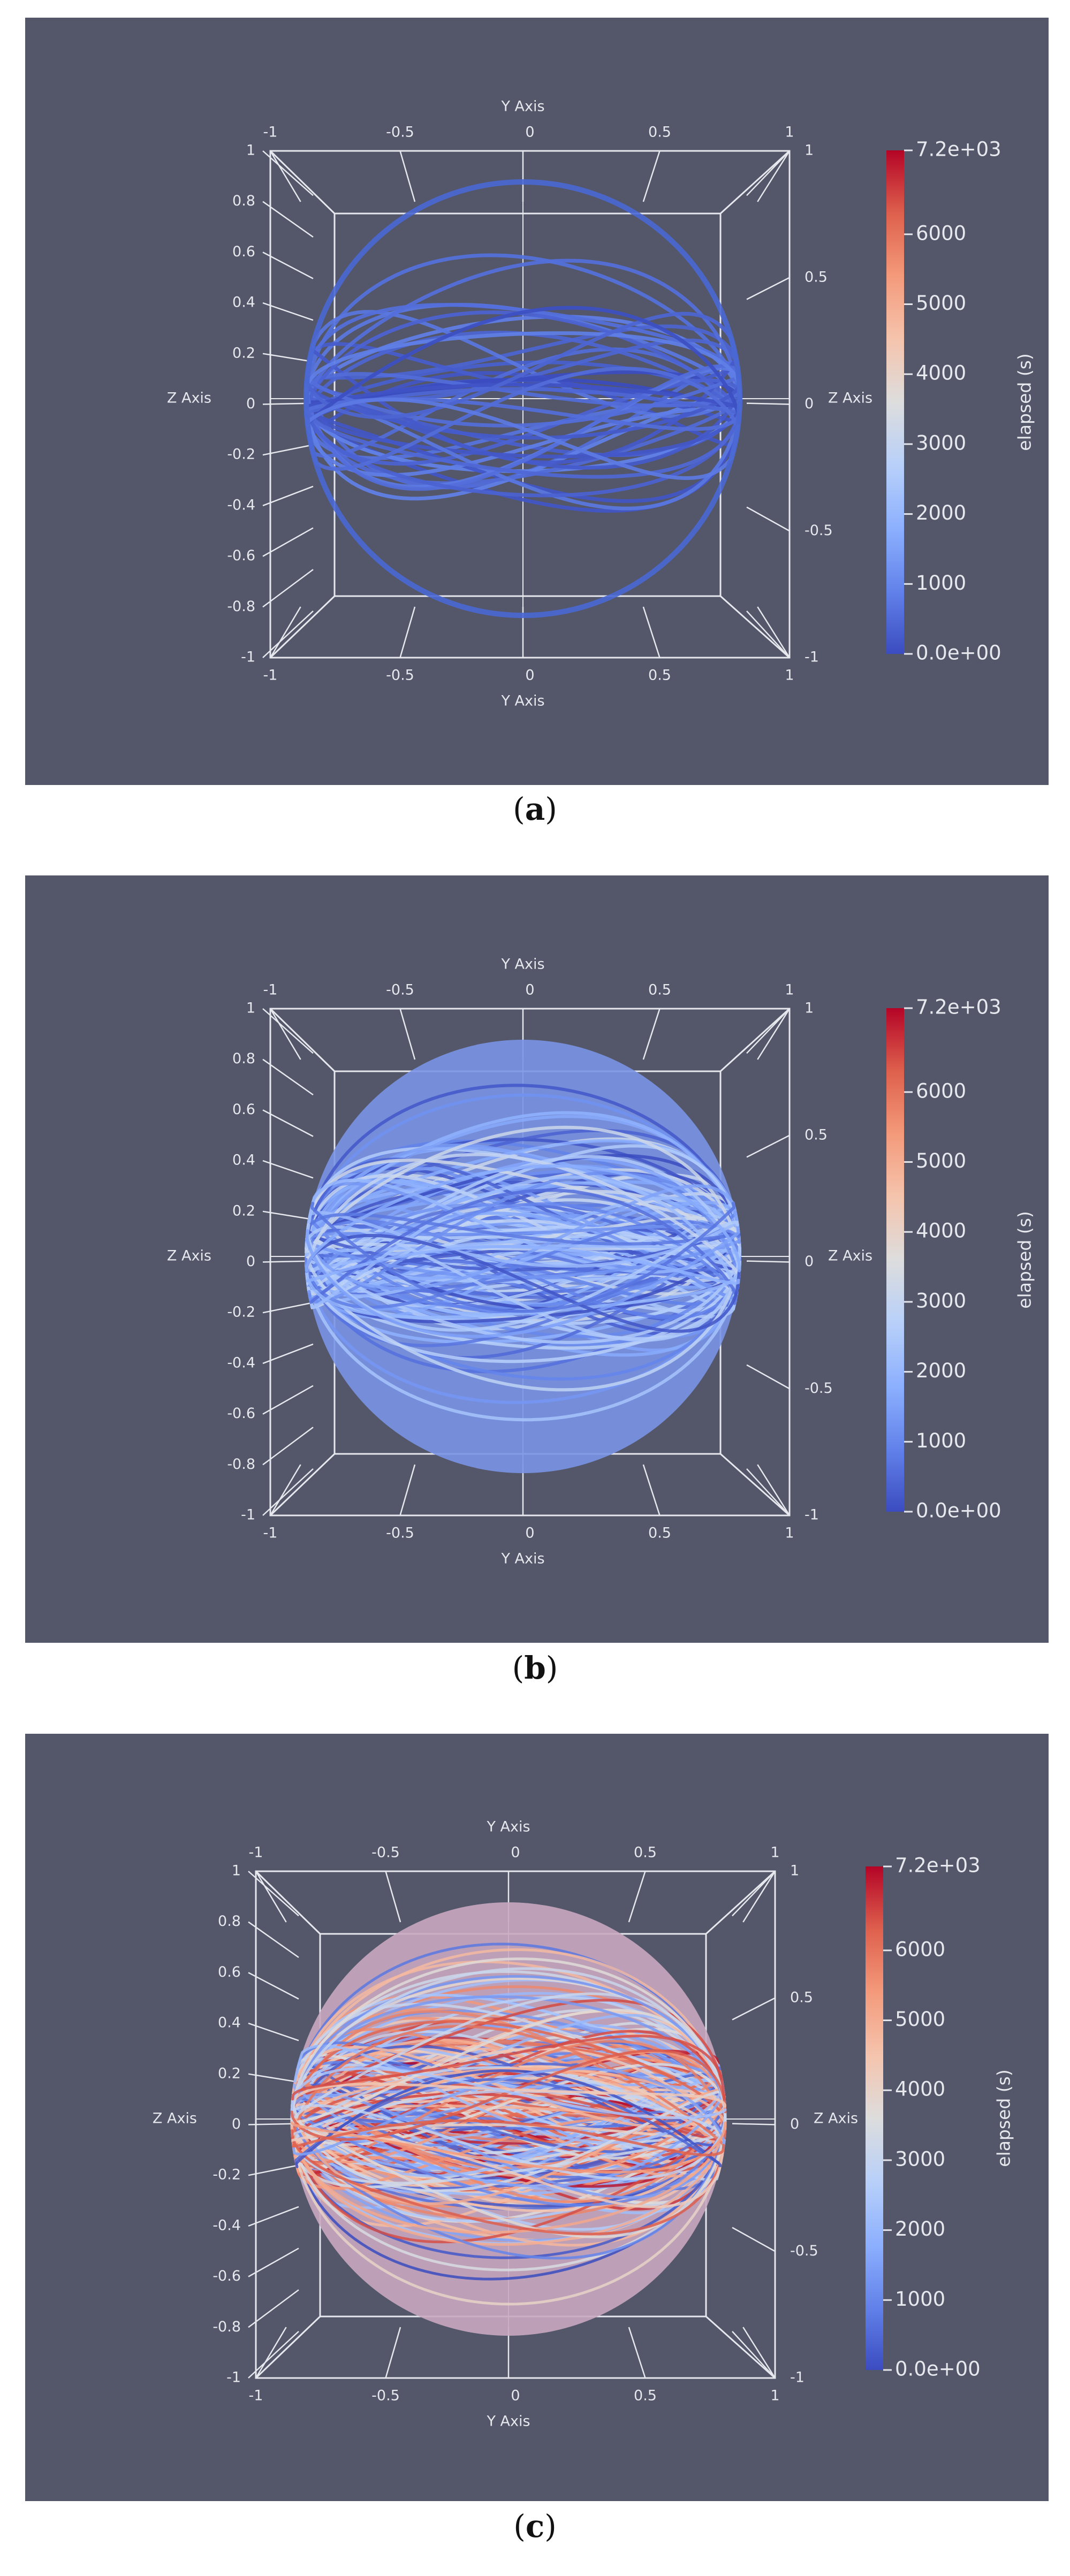 This screenshot has height=2576, width=1070. I want to click on y-tick-label-left: 0.2, so click(243, 1210).